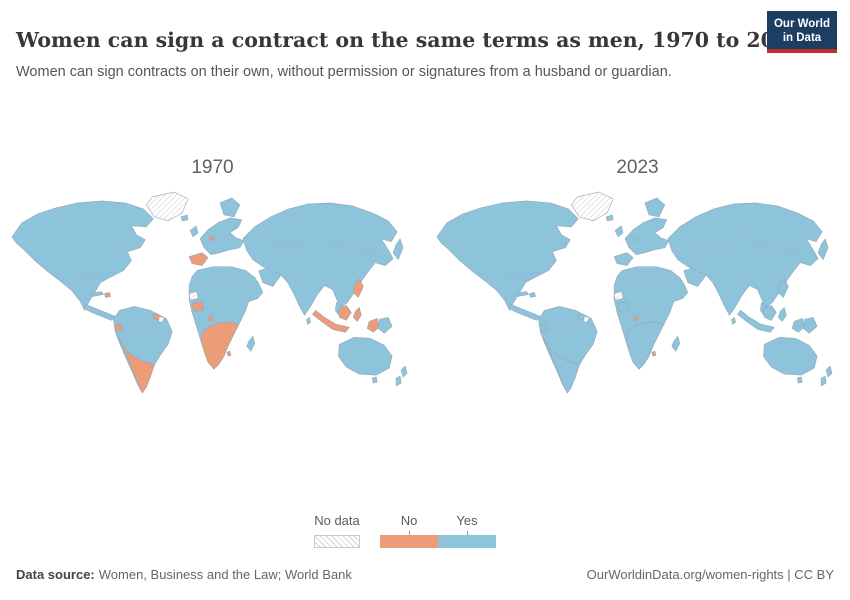 The height and width of the screenshot is (600, 850). I want to click on map-legend: No data No Yes, so click(425, 530).